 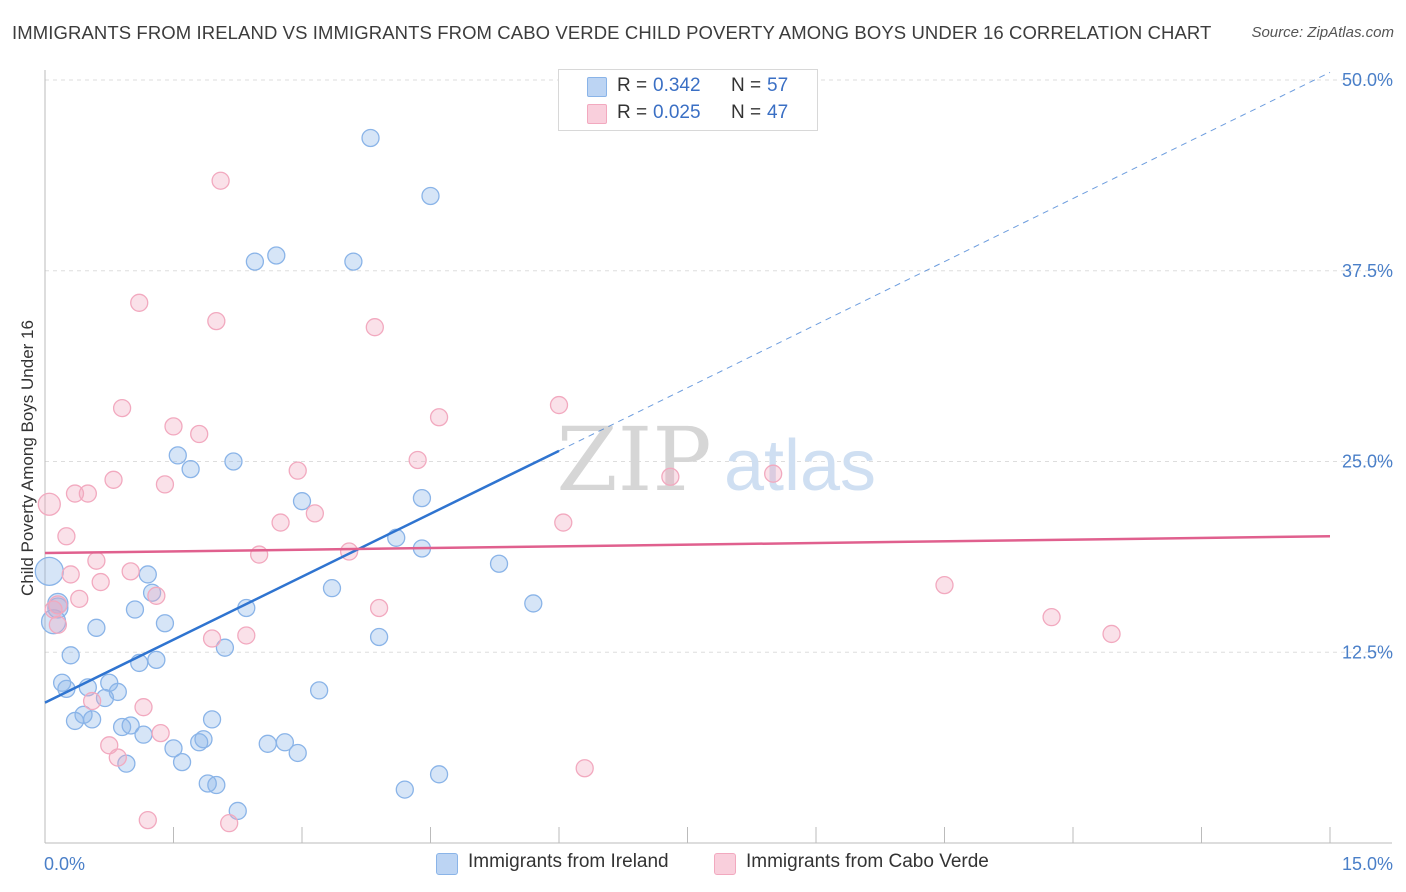 I want to click on watermark-atlas: atlas, so click(x=800, y=466).